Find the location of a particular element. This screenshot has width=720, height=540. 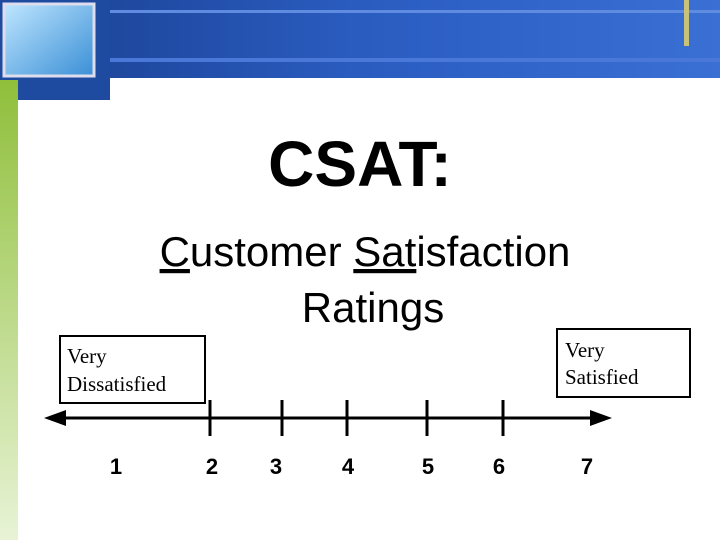

subtitle-part: Sat is located at coordinates (384, 251).